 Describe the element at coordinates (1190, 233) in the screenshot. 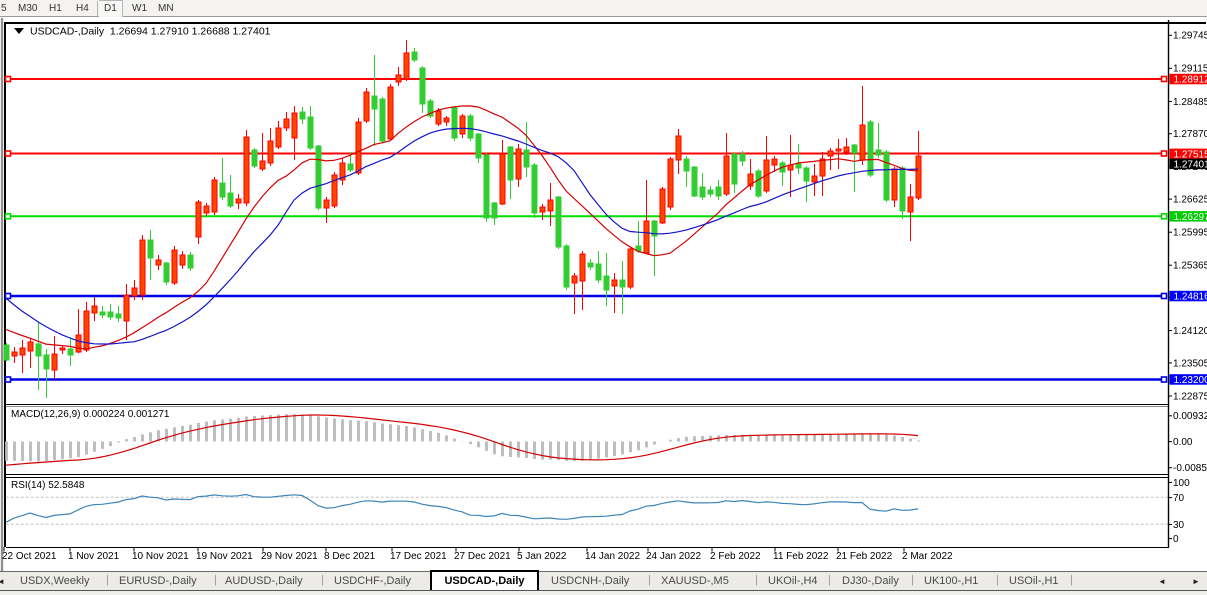

I see `svg-text: 1.25995` at that location.